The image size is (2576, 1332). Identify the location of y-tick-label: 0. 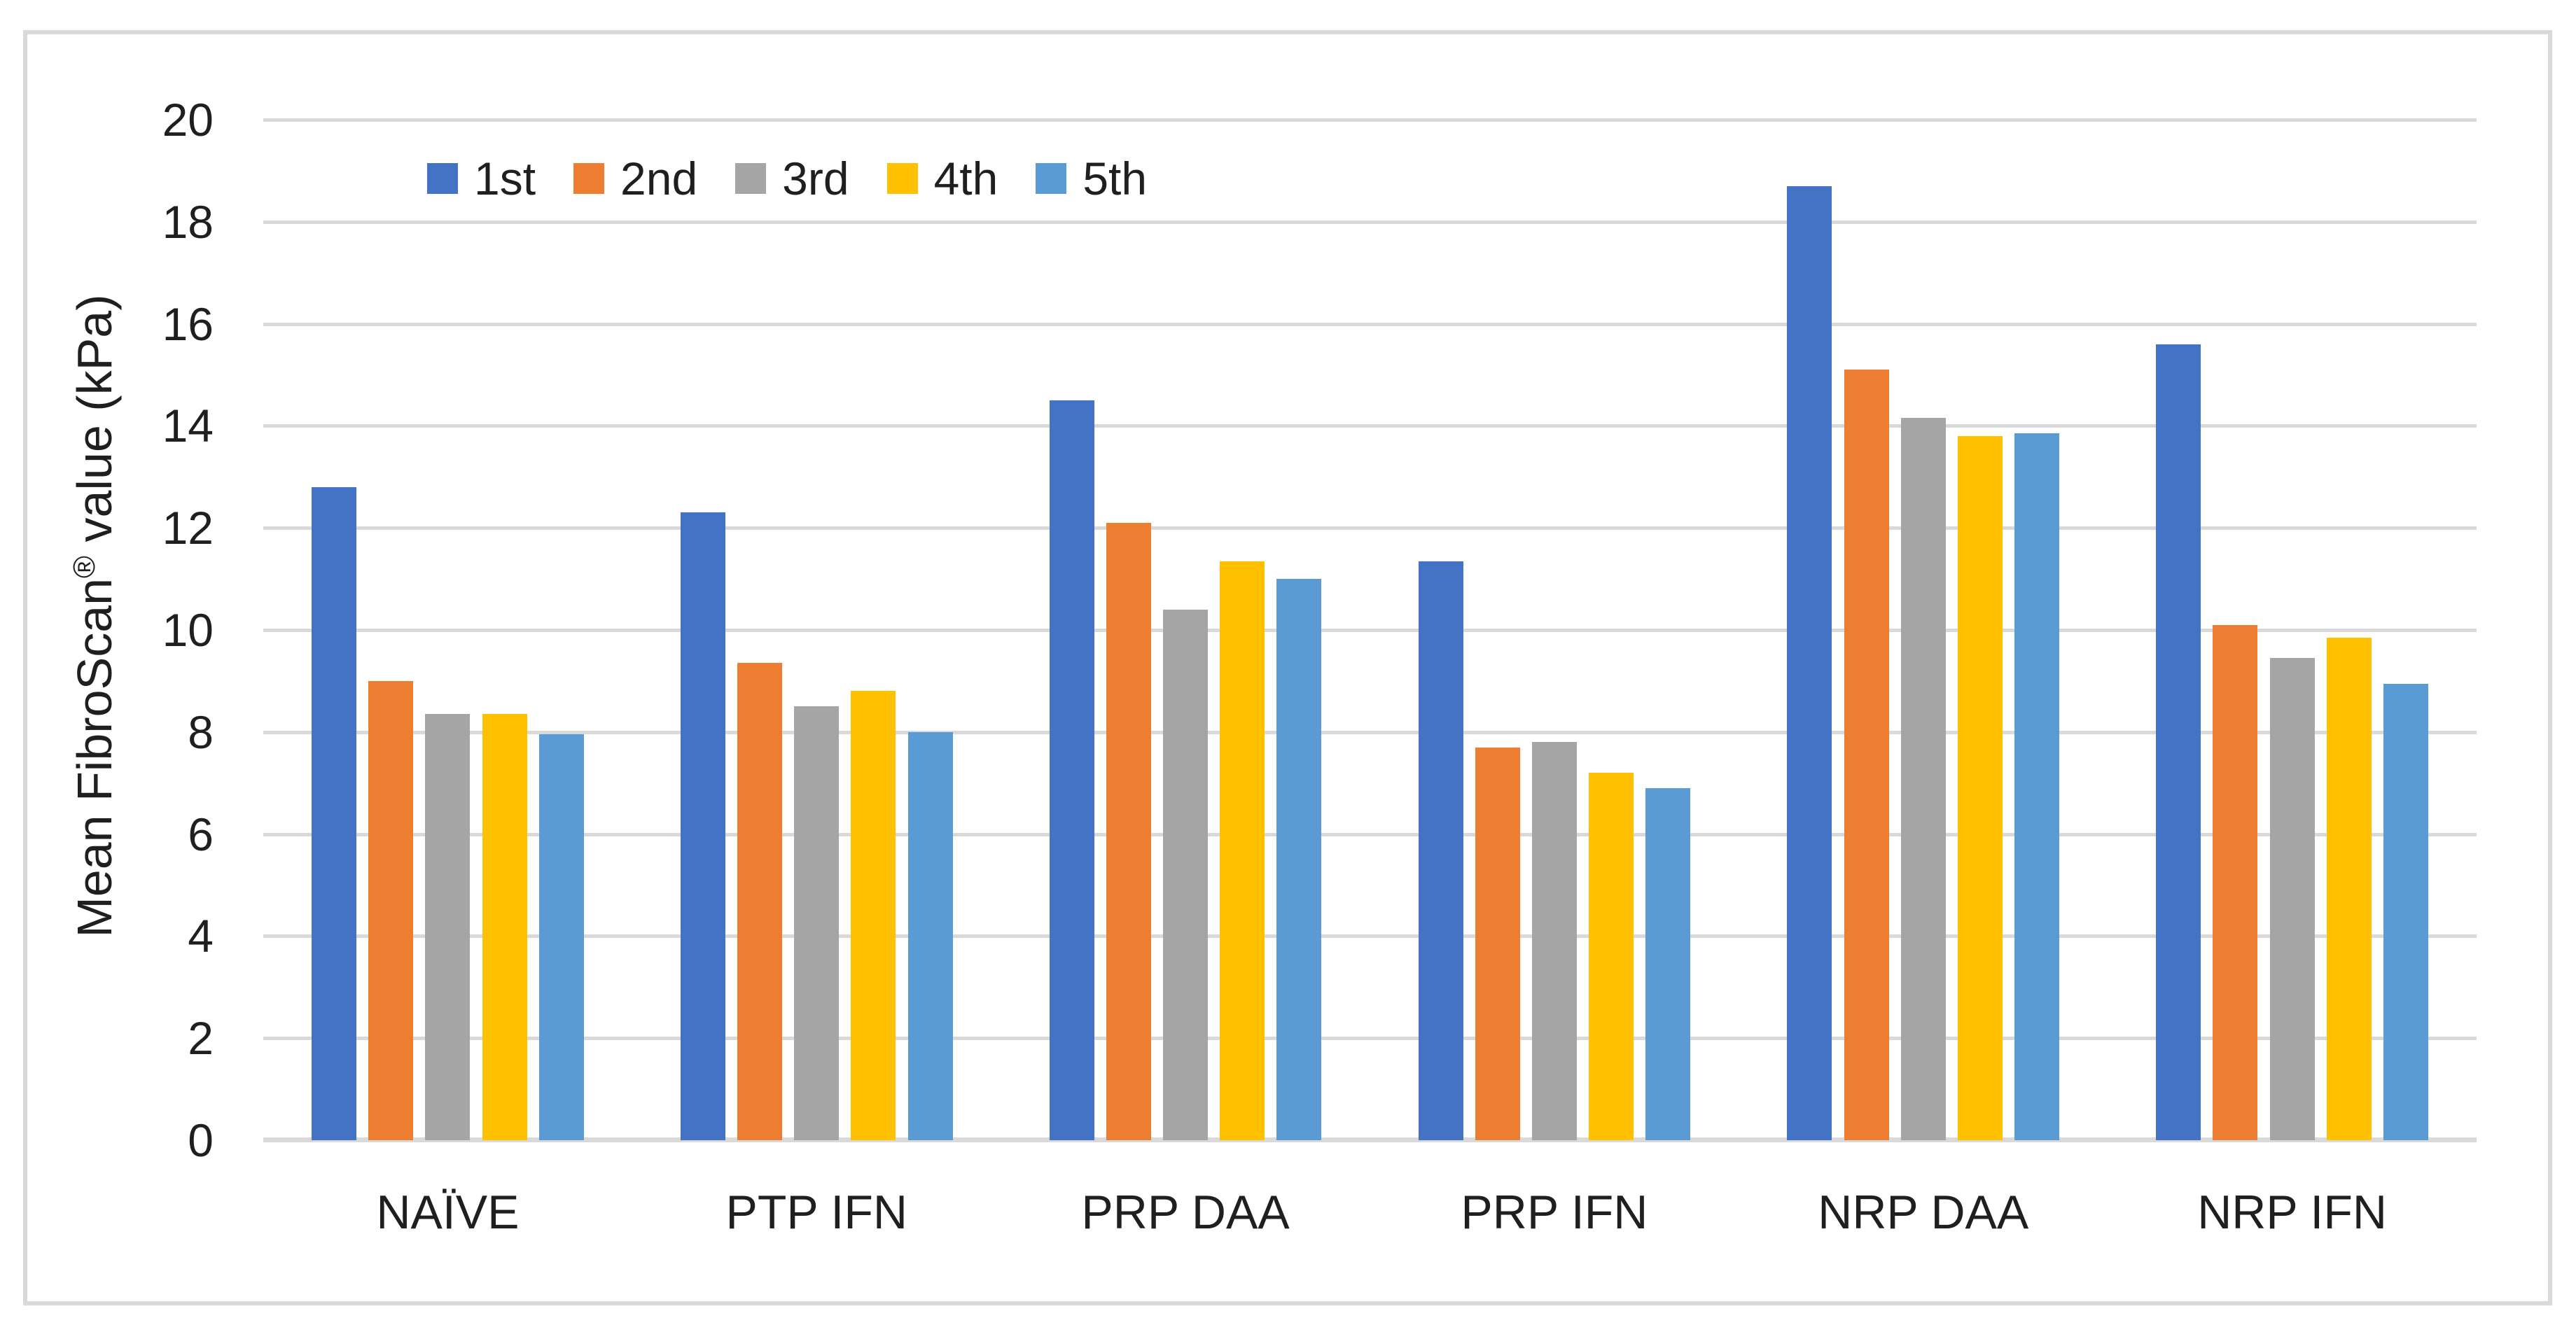
(201, 1140).